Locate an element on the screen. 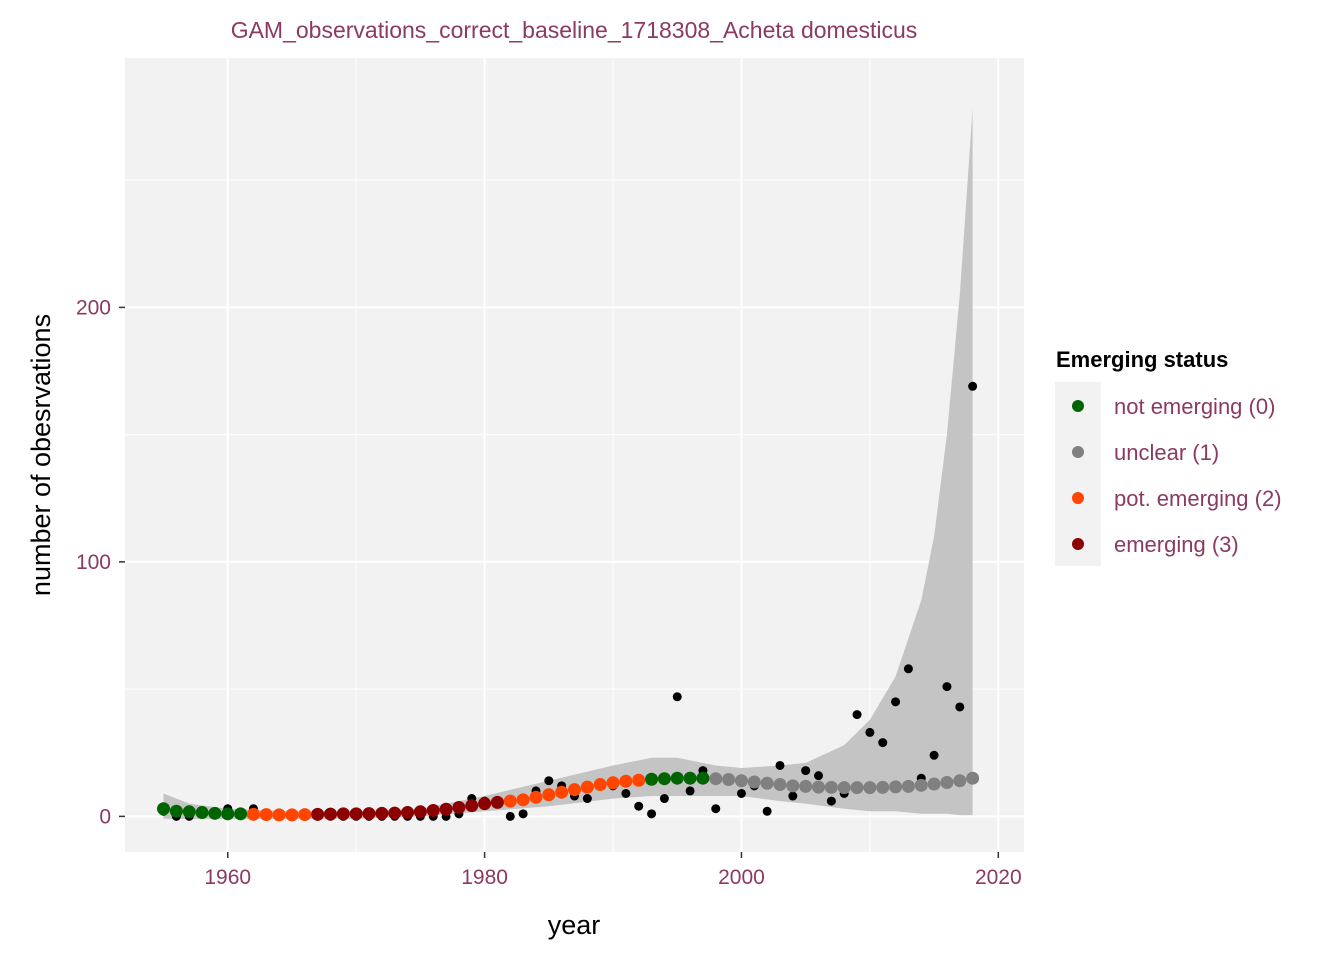 This screenshot has height=960, width=1344. legend-key-background is located at coordinates (1078, 474).